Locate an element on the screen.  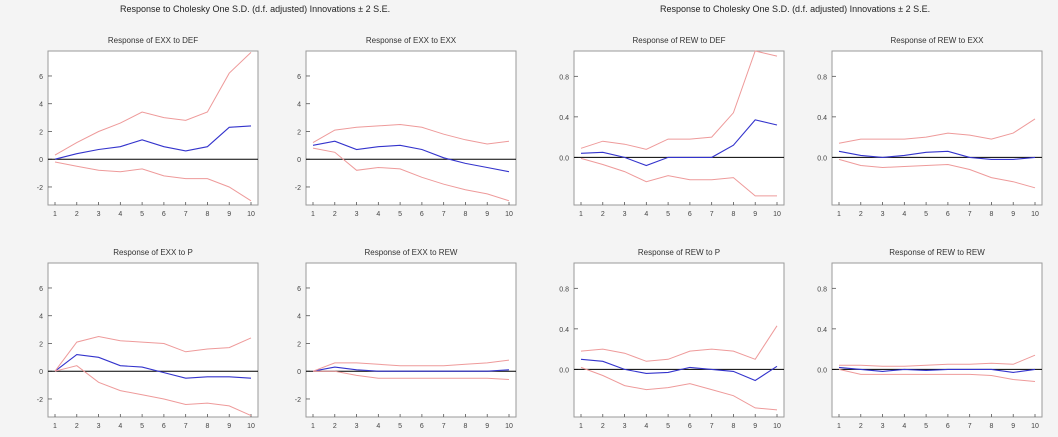
y-tick-label: 0.8 is located at coordinates (564, 77).